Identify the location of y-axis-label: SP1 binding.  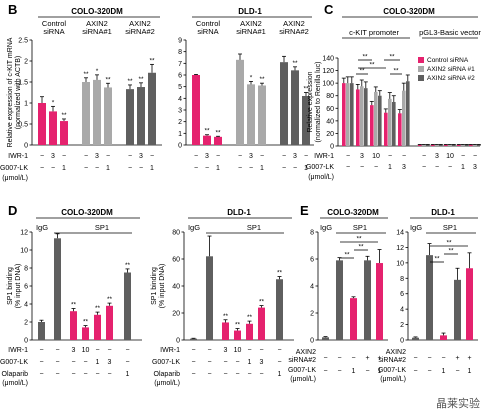
(10, 286).